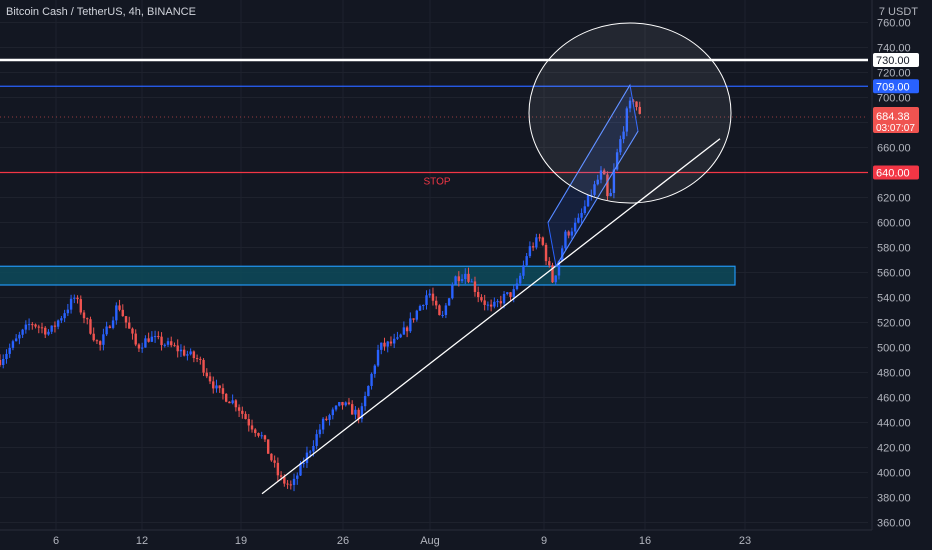  What do you see at coordinates (894, 199) in the screenshot?
I see `price-tick-label: 620.00` at bounding box center [894, 199].